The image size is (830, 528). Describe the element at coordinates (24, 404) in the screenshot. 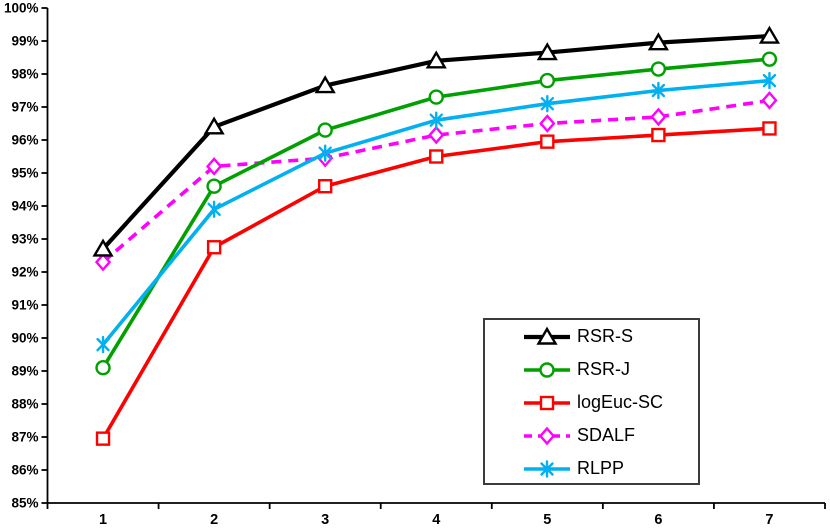

I see `y-tick-label: 88%` at that location.